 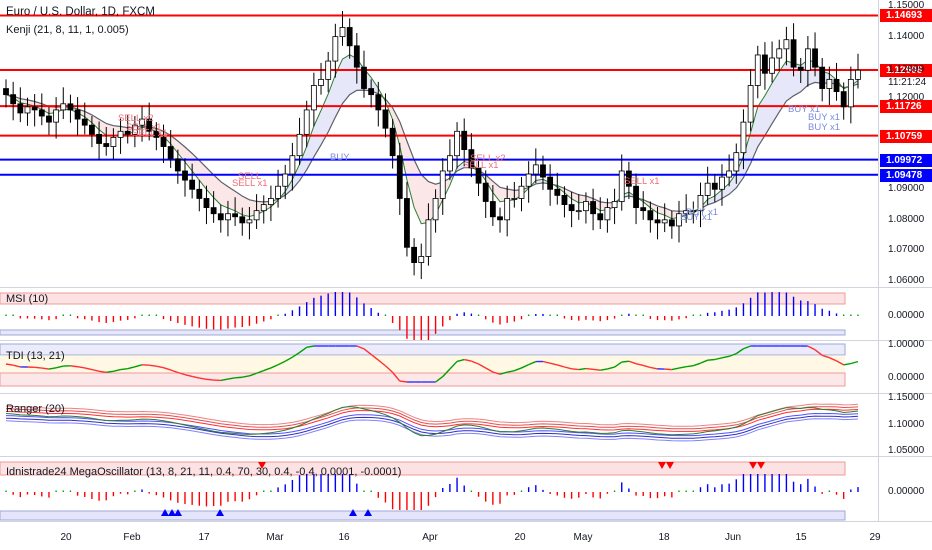 What do you see at coordinates (35, 409) in the screenshot?
I see `ranger-pane-label: Ranger (20)` at bounding box center [35, 409].